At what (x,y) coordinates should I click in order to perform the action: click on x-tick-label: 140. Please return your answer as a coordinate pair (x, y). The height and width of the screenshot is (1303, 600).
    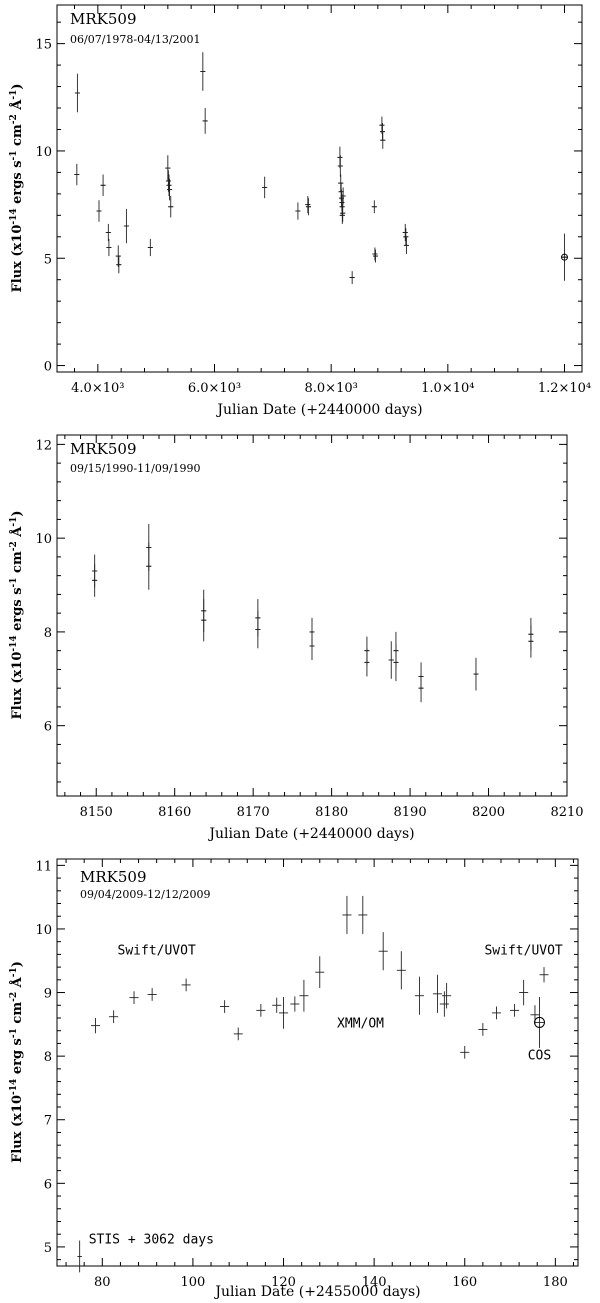
    Looking at the image, I should click on (374, 1282).